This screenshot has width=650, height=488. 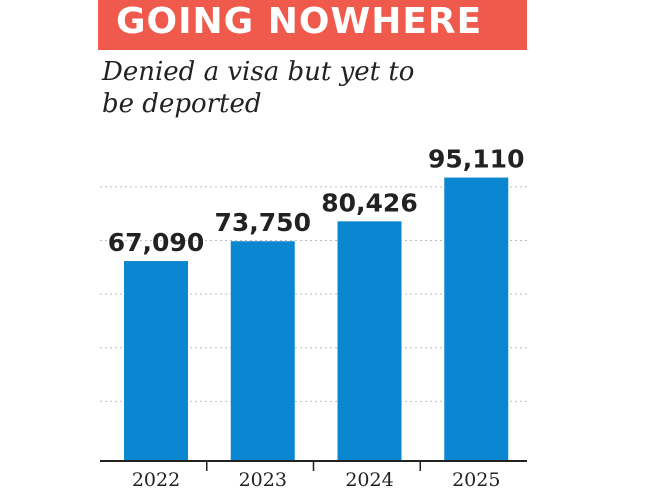 I want to click on data-label: 67,090, so click(x=156, y=242).